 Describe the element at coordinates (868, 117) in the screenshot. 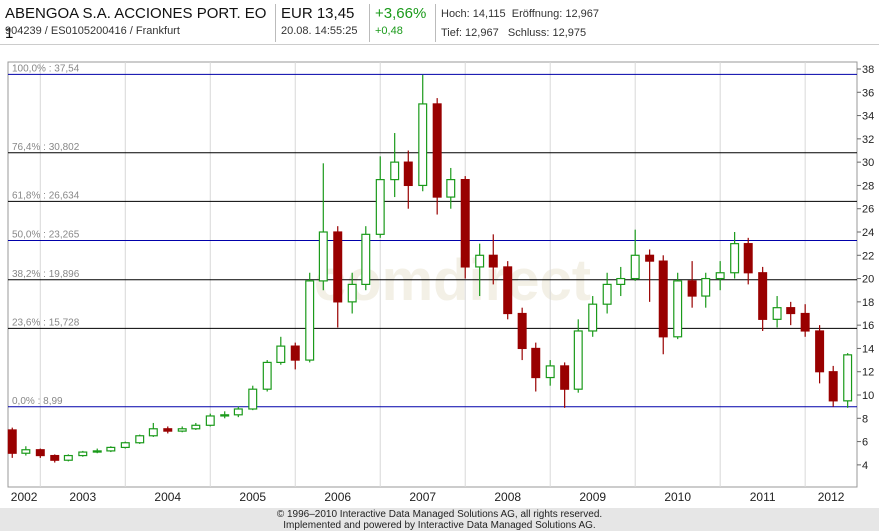

I see `y-tick-label: 34` at that location.